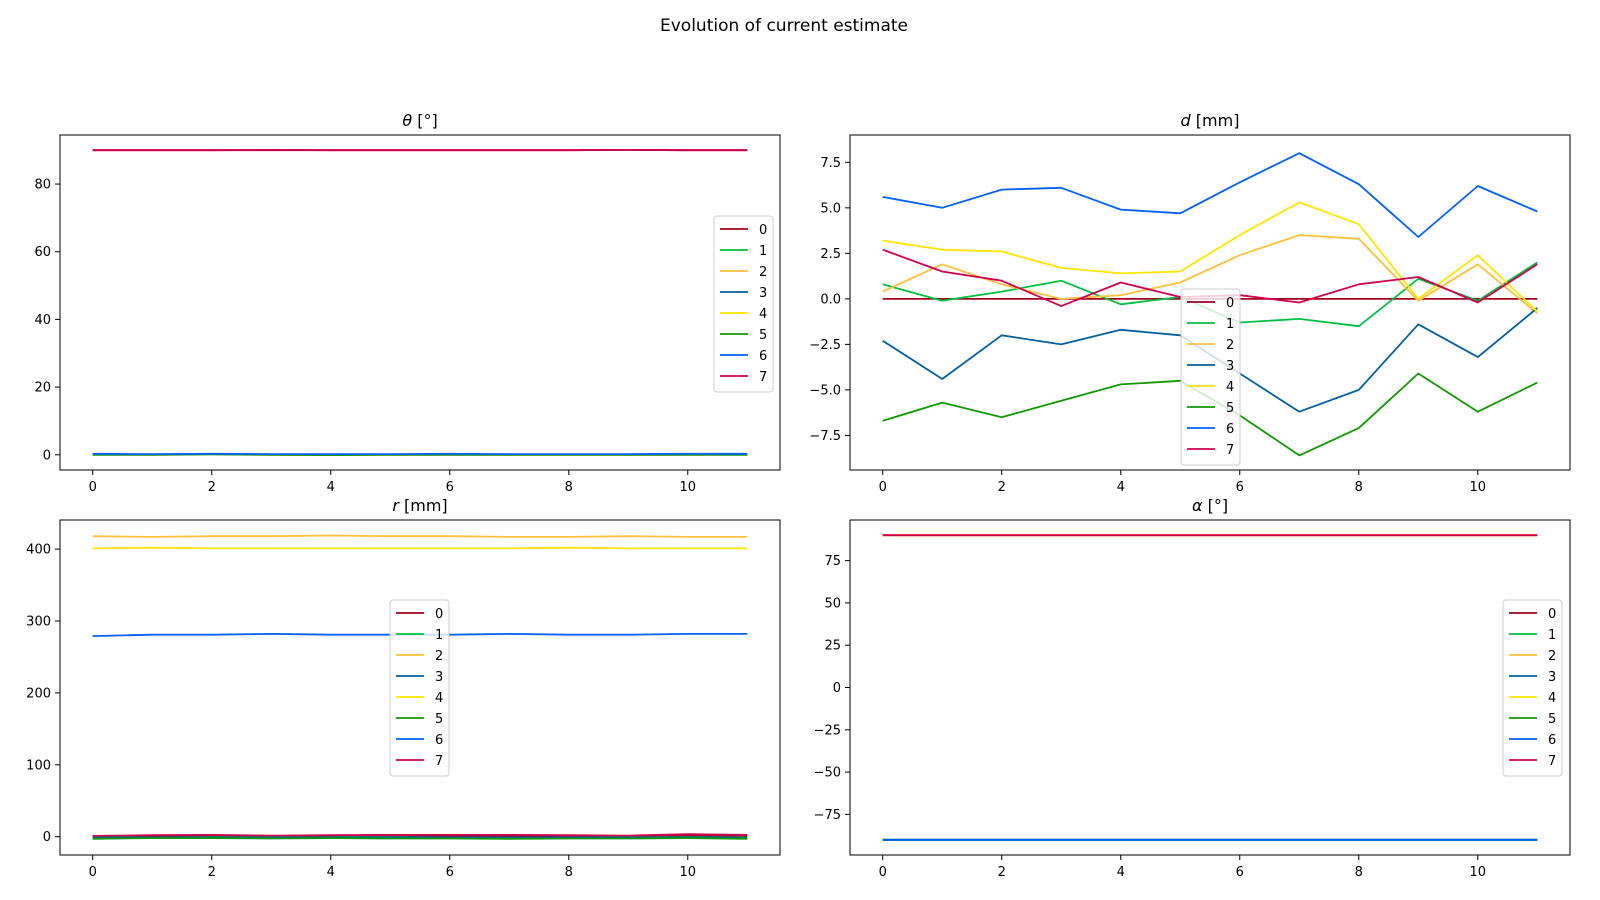 This screenshot has width=1600, height=900. I want to click on y-tick-label: 300, so click(38, 622).